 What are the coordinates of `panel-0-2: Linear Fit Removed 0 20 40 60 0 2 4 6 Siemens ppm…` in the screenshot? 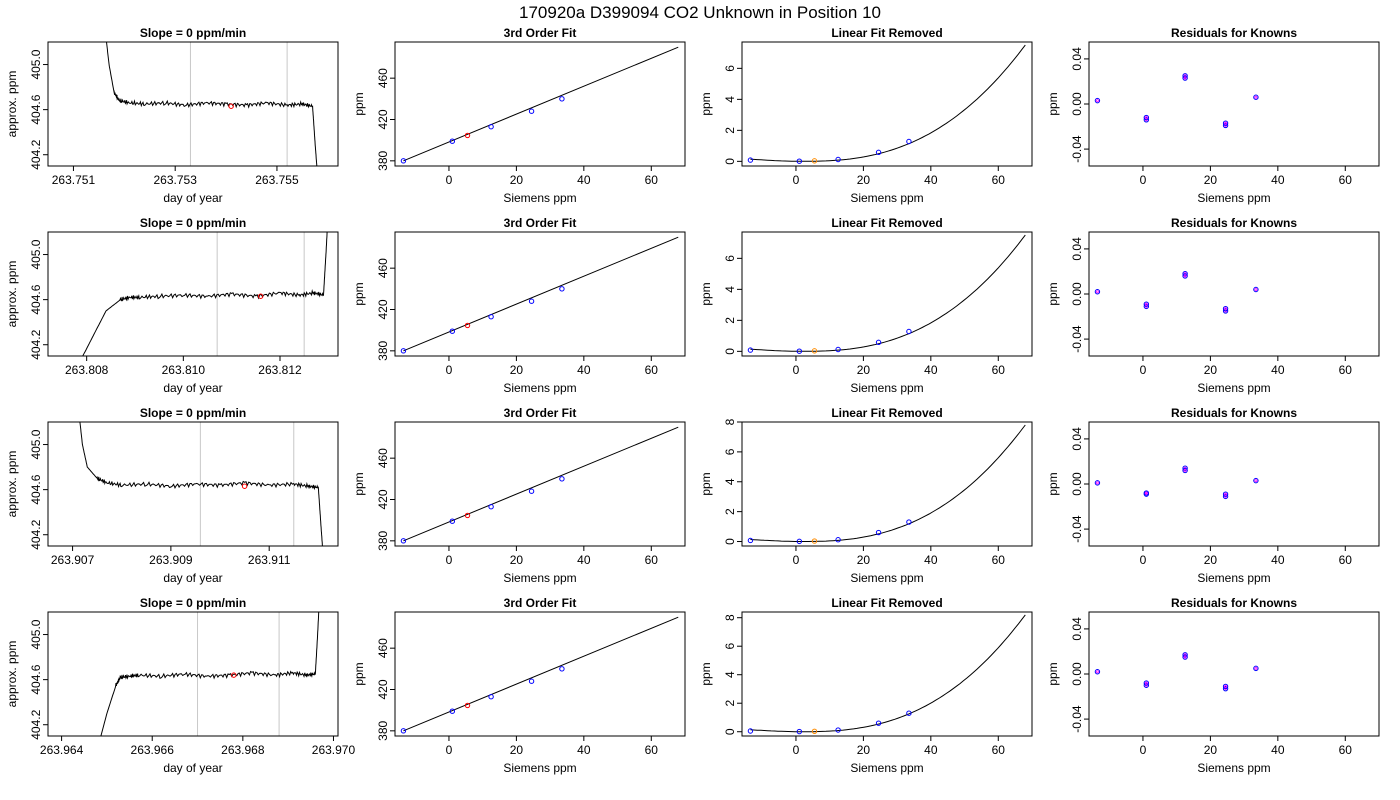 It's located at (866, 115).